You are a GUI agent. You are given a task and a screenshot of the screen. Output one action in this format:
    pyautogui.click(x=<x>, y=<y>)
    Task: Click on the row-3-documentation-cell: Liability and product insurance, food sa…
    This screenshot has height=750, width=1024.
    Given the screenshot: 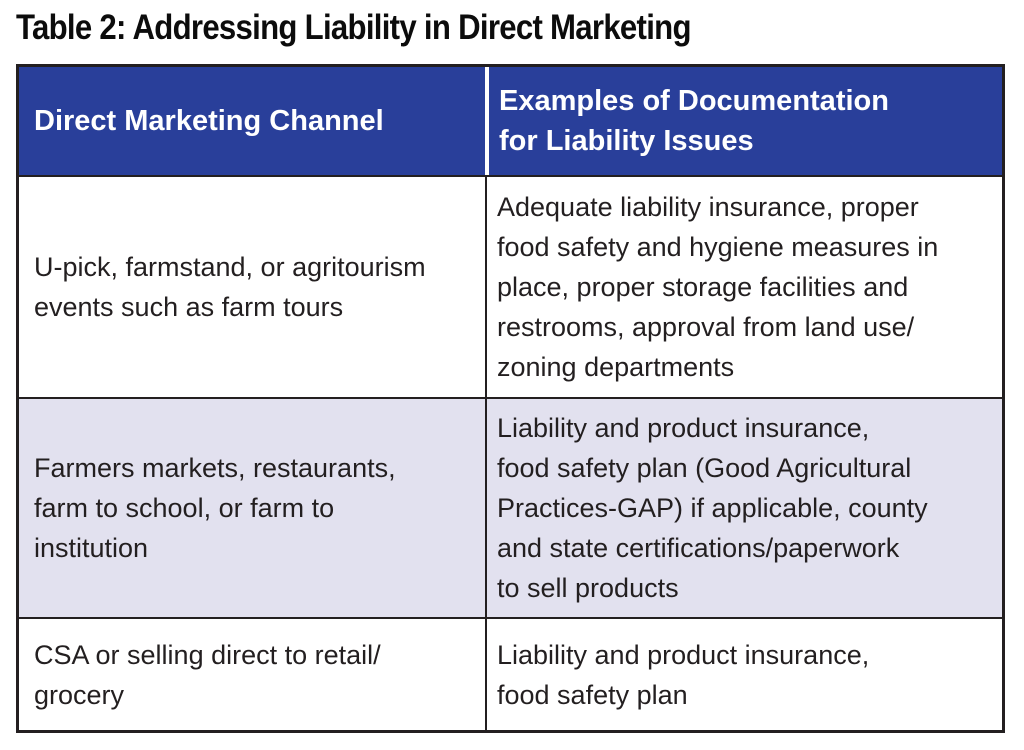 What is the action you would take?
    pyautogui.click(x=743, y=673)
    